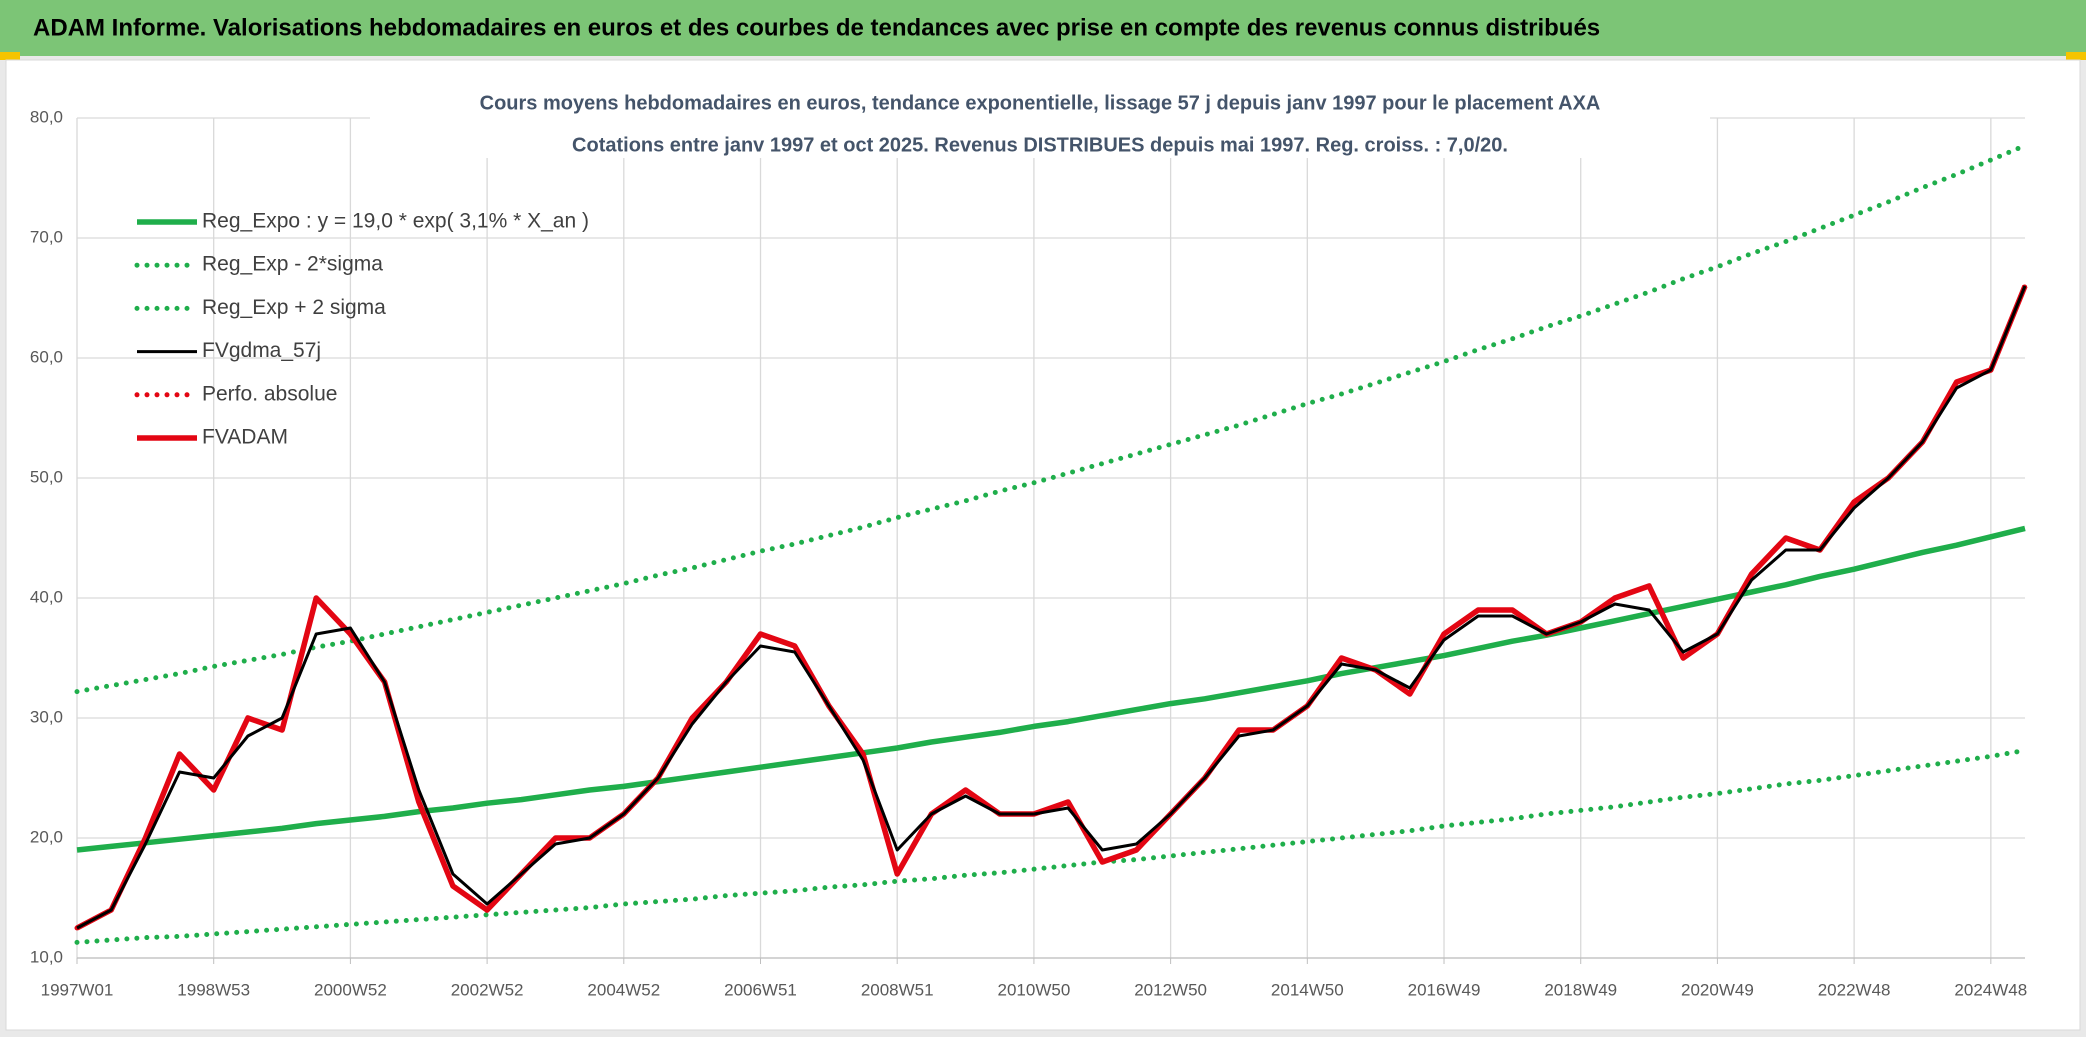 This screenshot has height=1037, width=2086. Describe the element at coordinates (46, 596) in the screenshot. I see `y-tick-label: 40,0` at that location.